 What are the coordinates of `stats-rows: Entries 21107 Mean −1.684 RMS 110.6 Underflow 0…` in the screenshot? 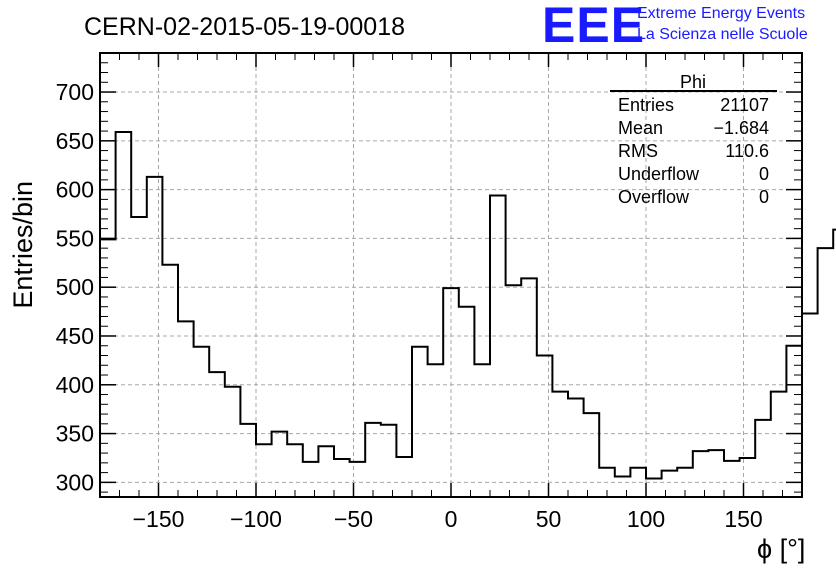 It's located at (693, 151).